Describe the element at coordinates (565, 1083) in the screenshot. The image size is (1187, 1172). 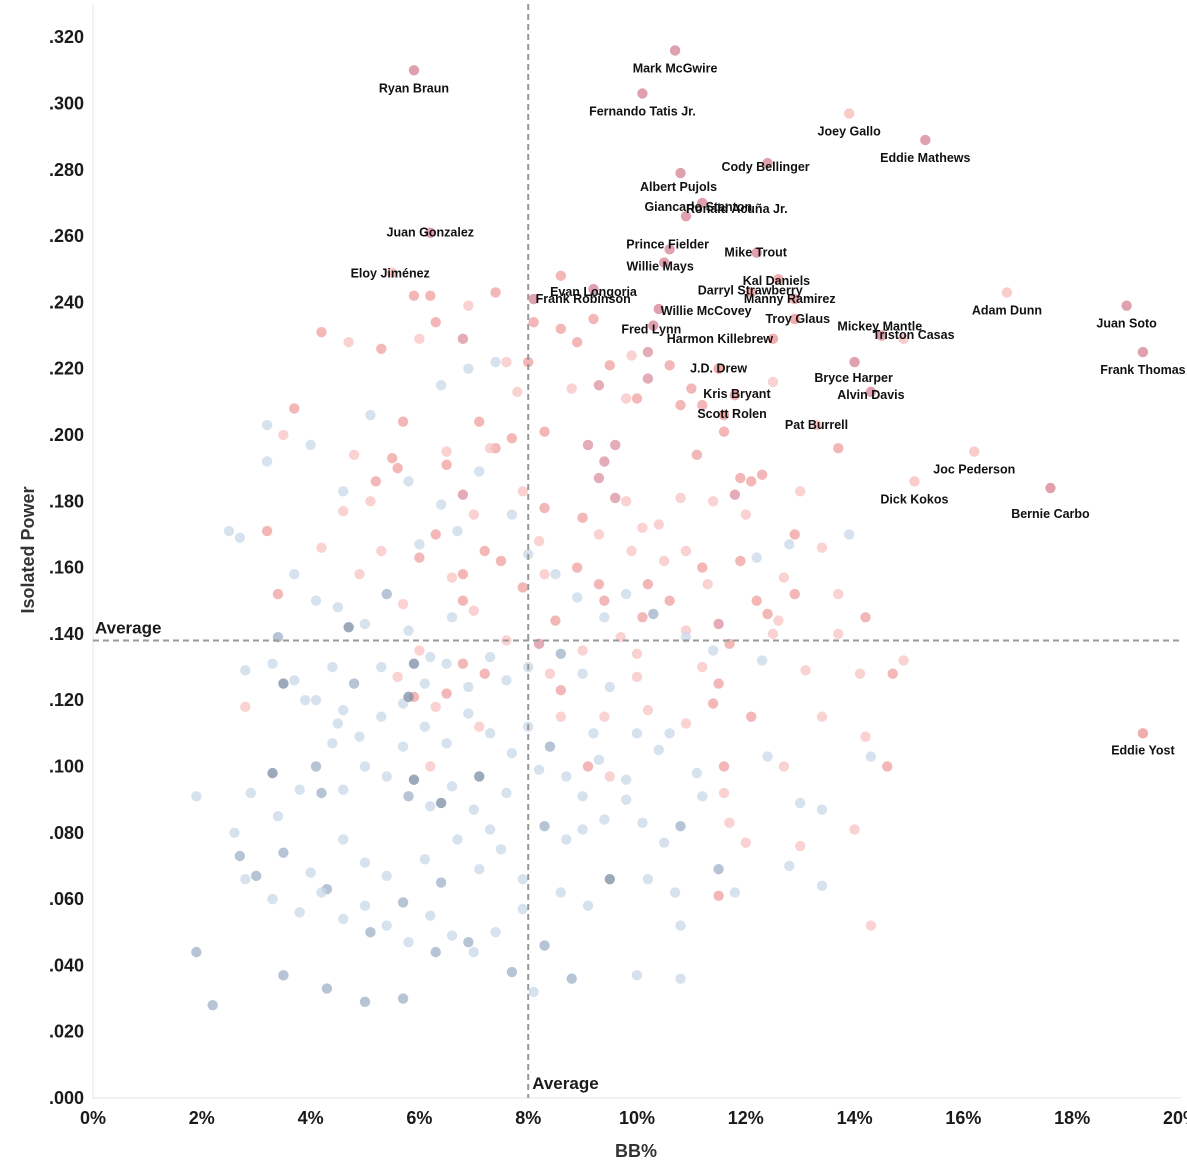
I see `average-x-label: Average` at that location.